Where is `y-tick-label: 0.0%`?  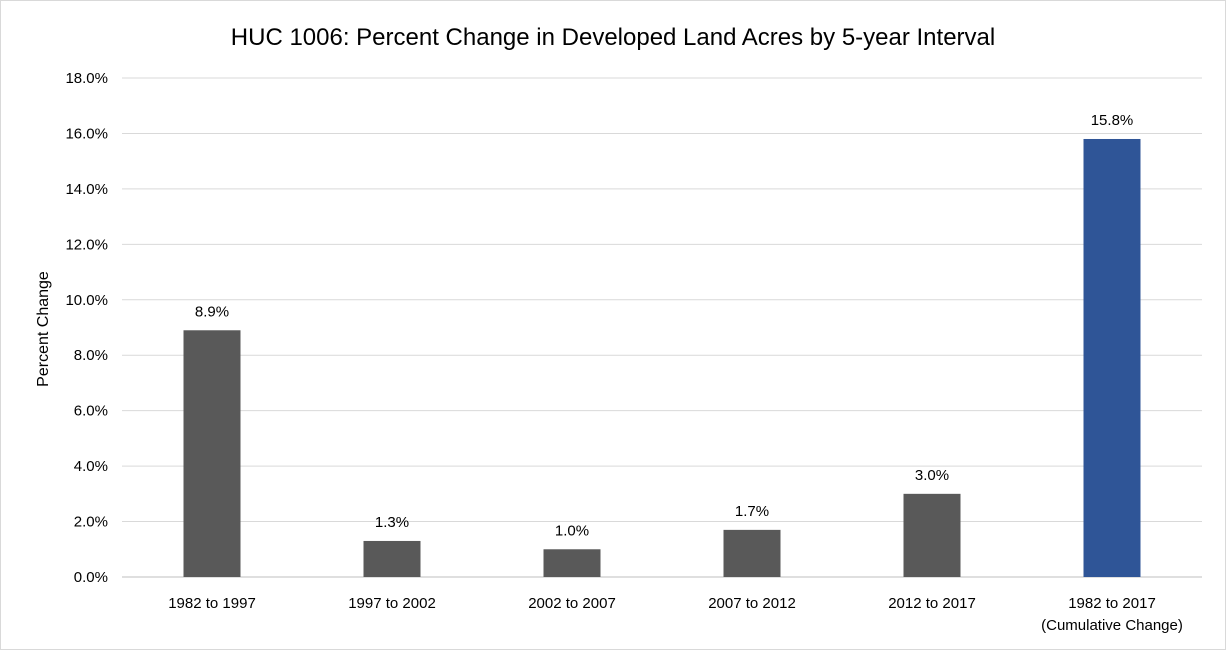 y-tick-label: 0.0% is located at coordinates (91, 577).